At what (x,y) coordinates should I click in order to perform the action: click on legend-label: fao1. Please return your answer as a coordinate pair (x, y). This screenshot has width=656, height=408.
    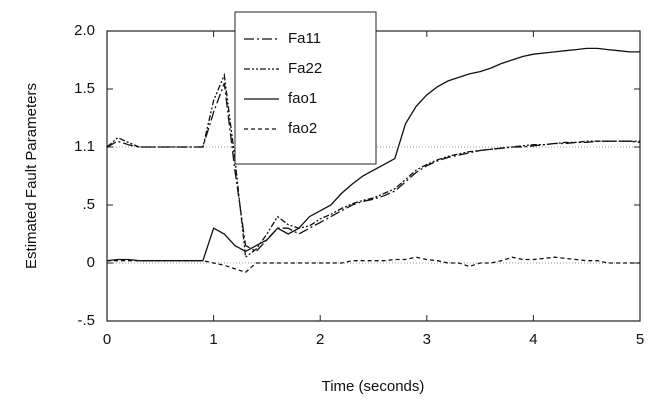
    Looking at the image, I should click on (302, 98).